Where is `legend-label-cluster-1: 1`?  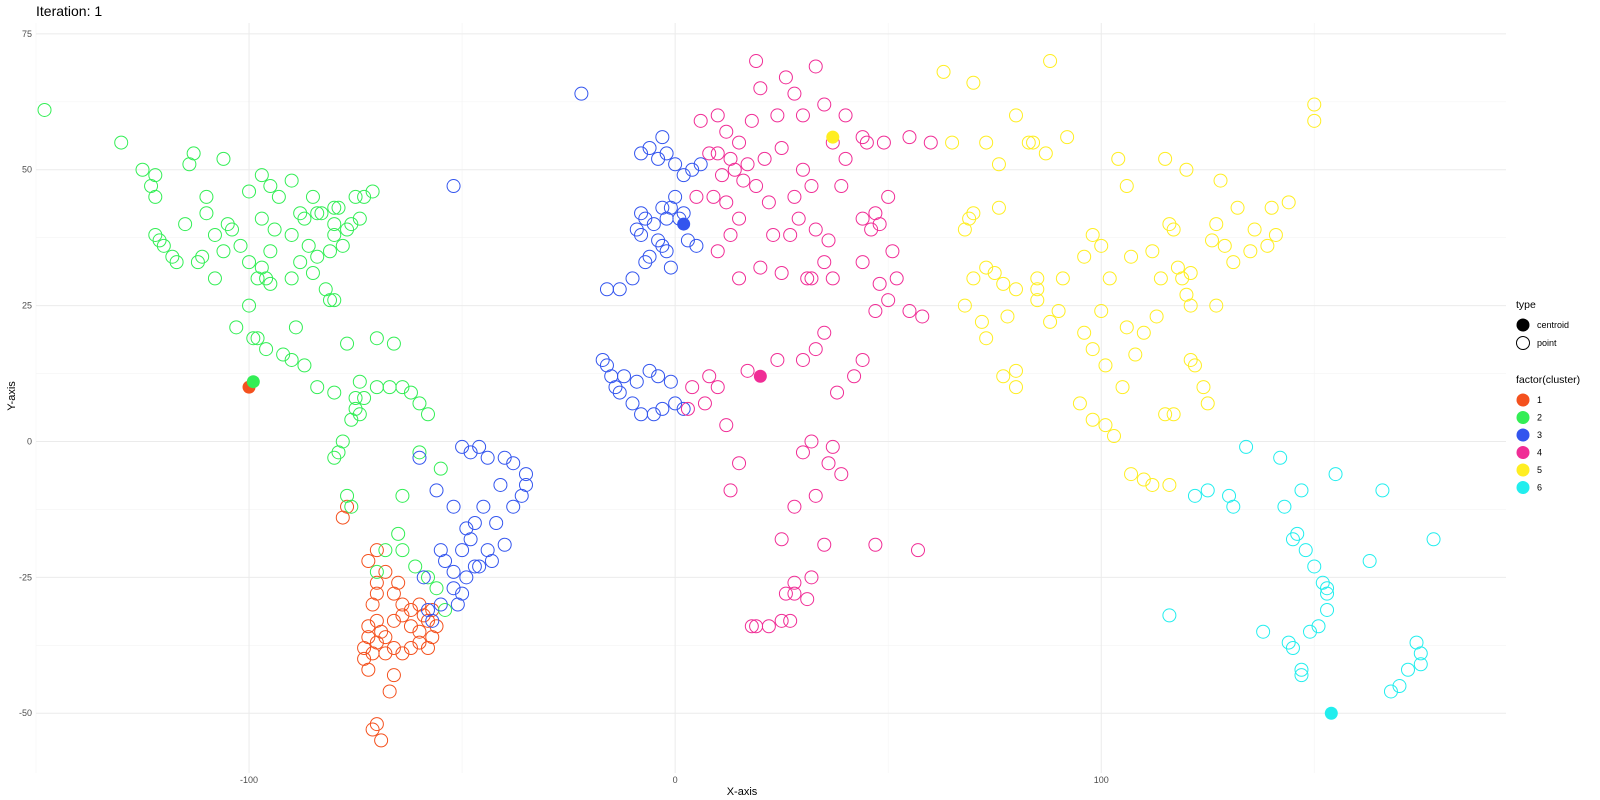 legend-label-cluster-1: 1 is located at coordinates (1539, 400).